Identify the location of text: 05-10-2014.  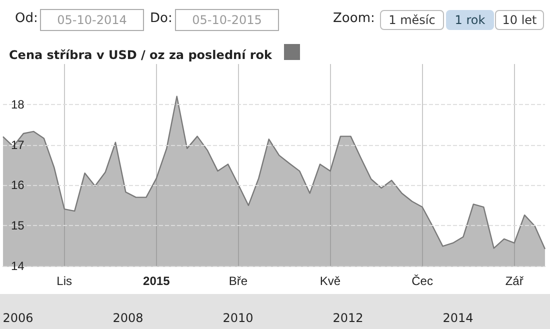
(92, 20).